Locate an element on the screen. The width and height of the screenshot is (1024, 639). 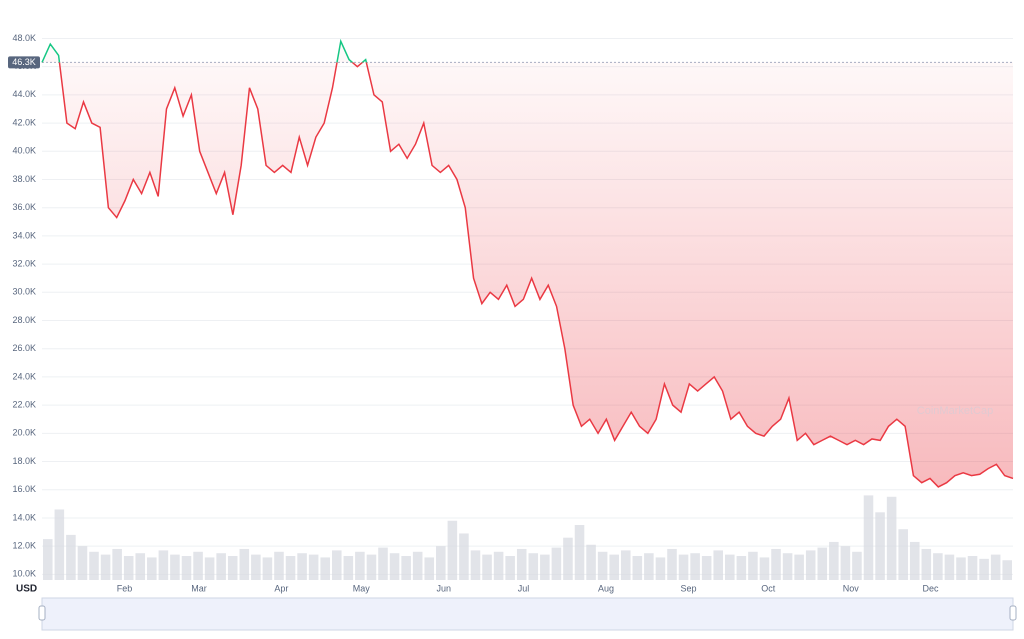
y-tick-label: 42.0K is located at coordinates (24, 122).